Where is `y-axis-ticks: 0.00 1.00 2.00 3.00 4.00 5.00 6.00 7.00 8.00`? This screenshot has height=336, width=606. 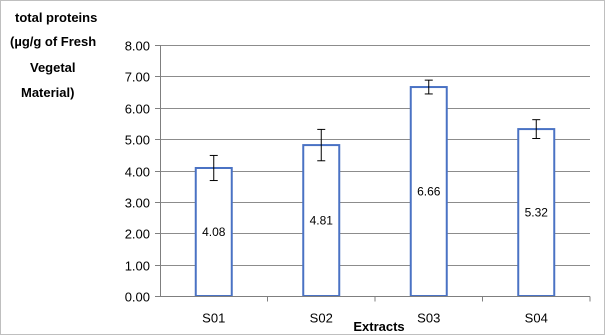
y-axis-ticks: 0.00 1.00 2.00 3.00 4.00 5.00 6.00 7.00 8.00 is located at coordinates (143, 172).